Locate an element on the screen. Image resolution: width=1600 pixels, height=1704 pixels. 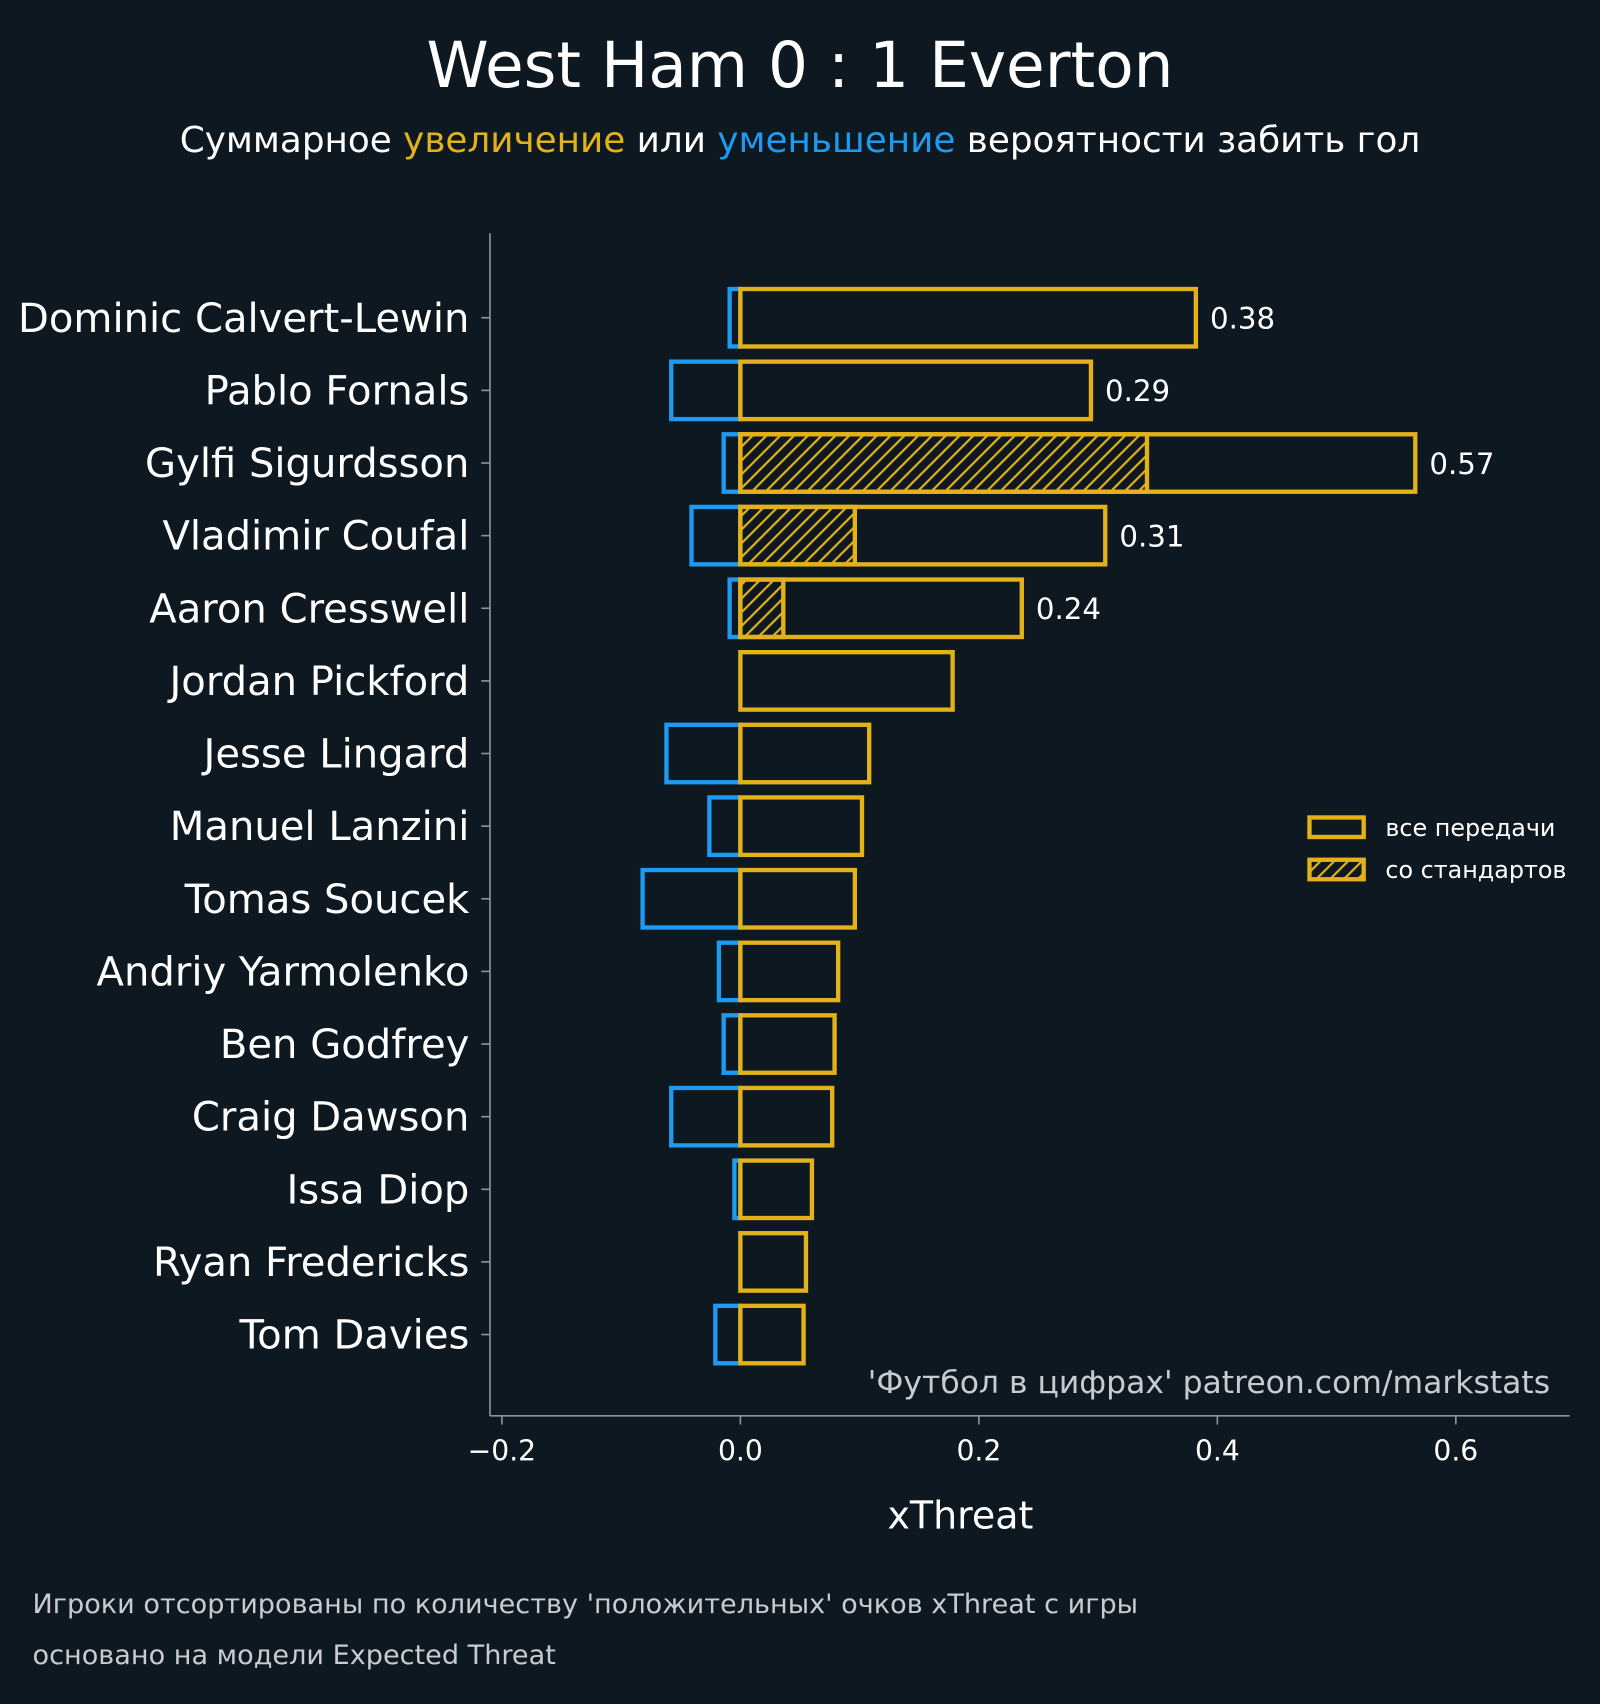
y-tick-label: Jesse Lingard is located at coordinates (335, 755).